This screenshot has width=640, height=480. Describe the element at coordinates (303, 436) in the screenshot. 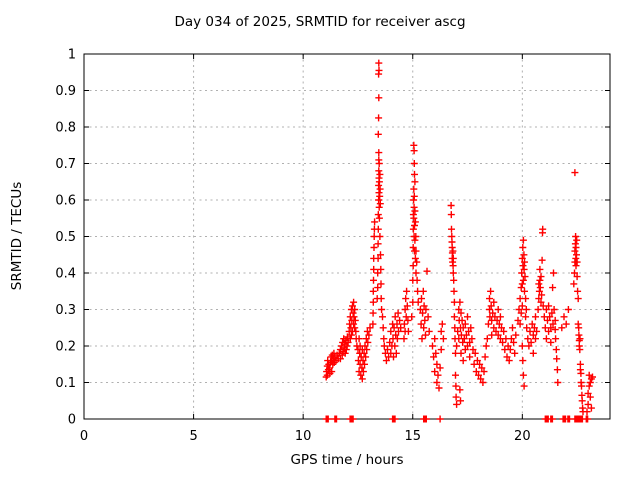

I see `x-tick-label: 10` at that location.